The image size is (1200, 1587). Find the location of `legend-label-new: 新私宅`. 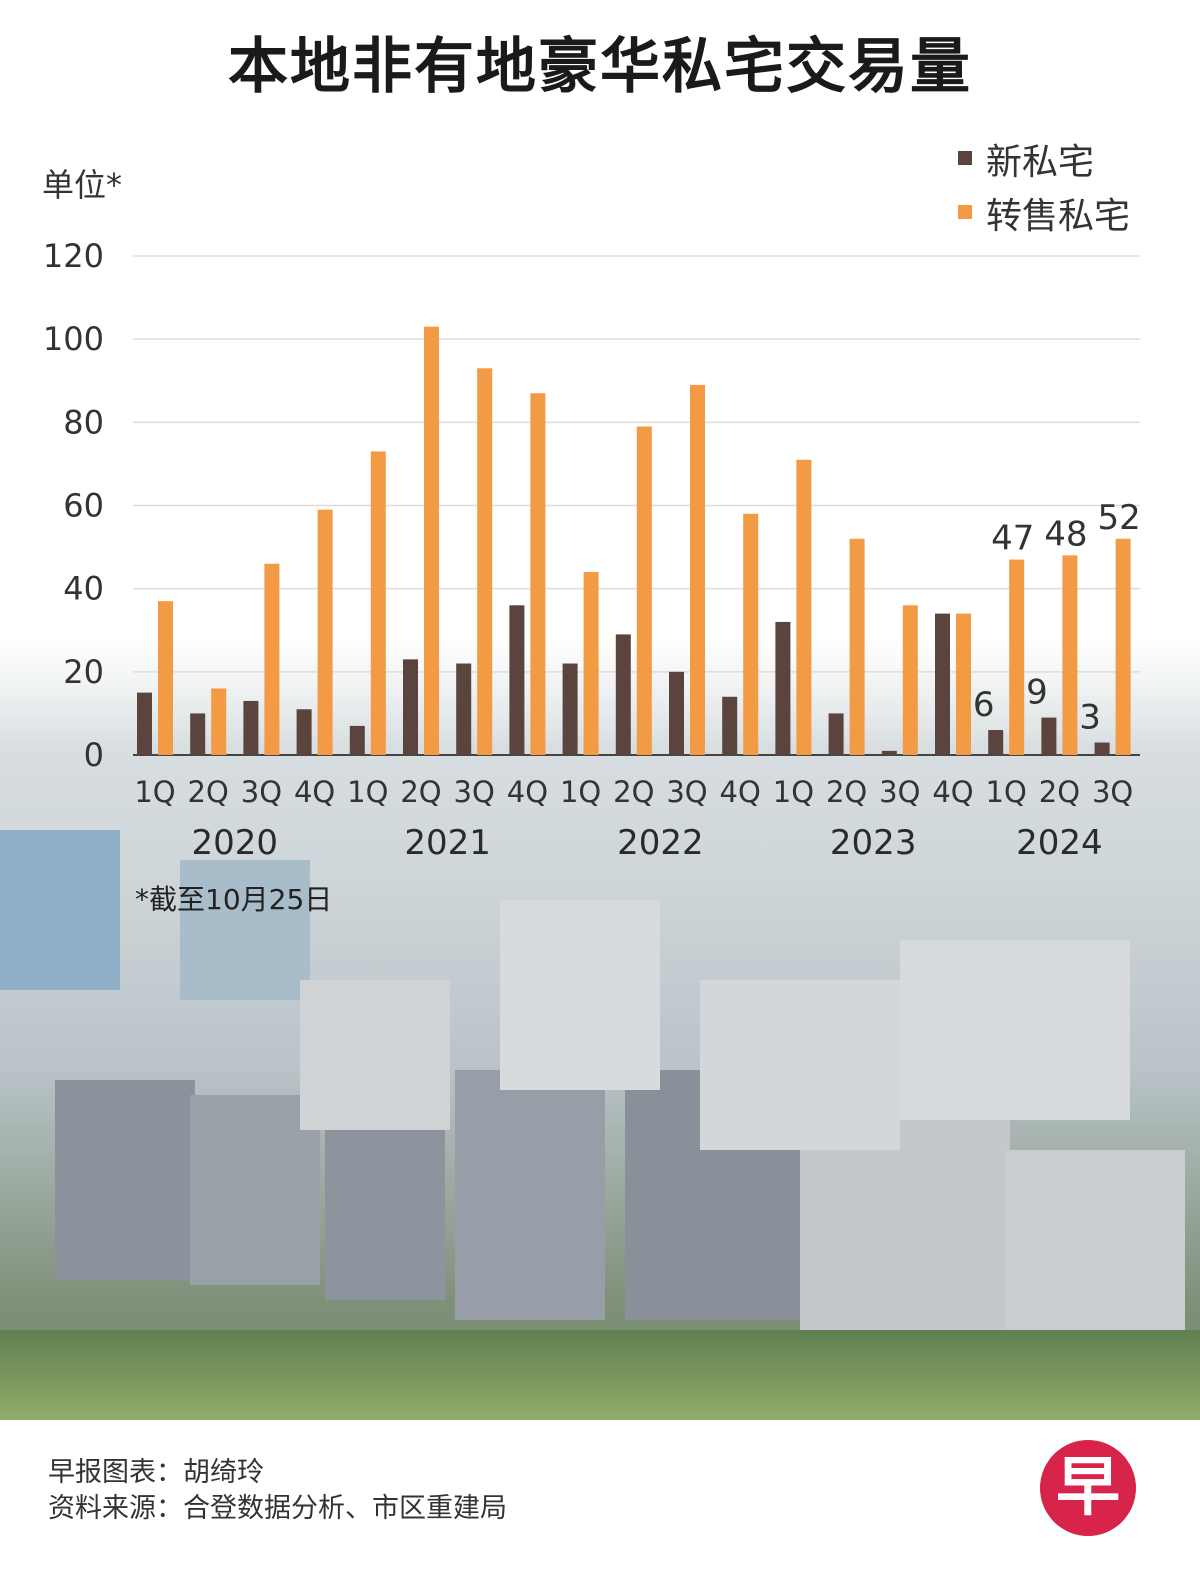

legend-label-new: 新私宅 is located at coordinates (1040, 162).